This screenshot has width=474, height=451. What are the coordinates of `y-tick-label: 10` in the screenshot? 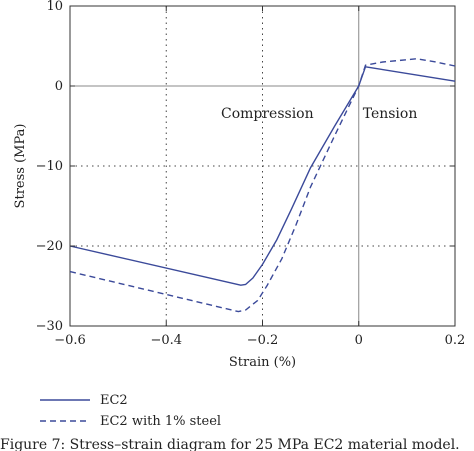 It's located at (54, 7).